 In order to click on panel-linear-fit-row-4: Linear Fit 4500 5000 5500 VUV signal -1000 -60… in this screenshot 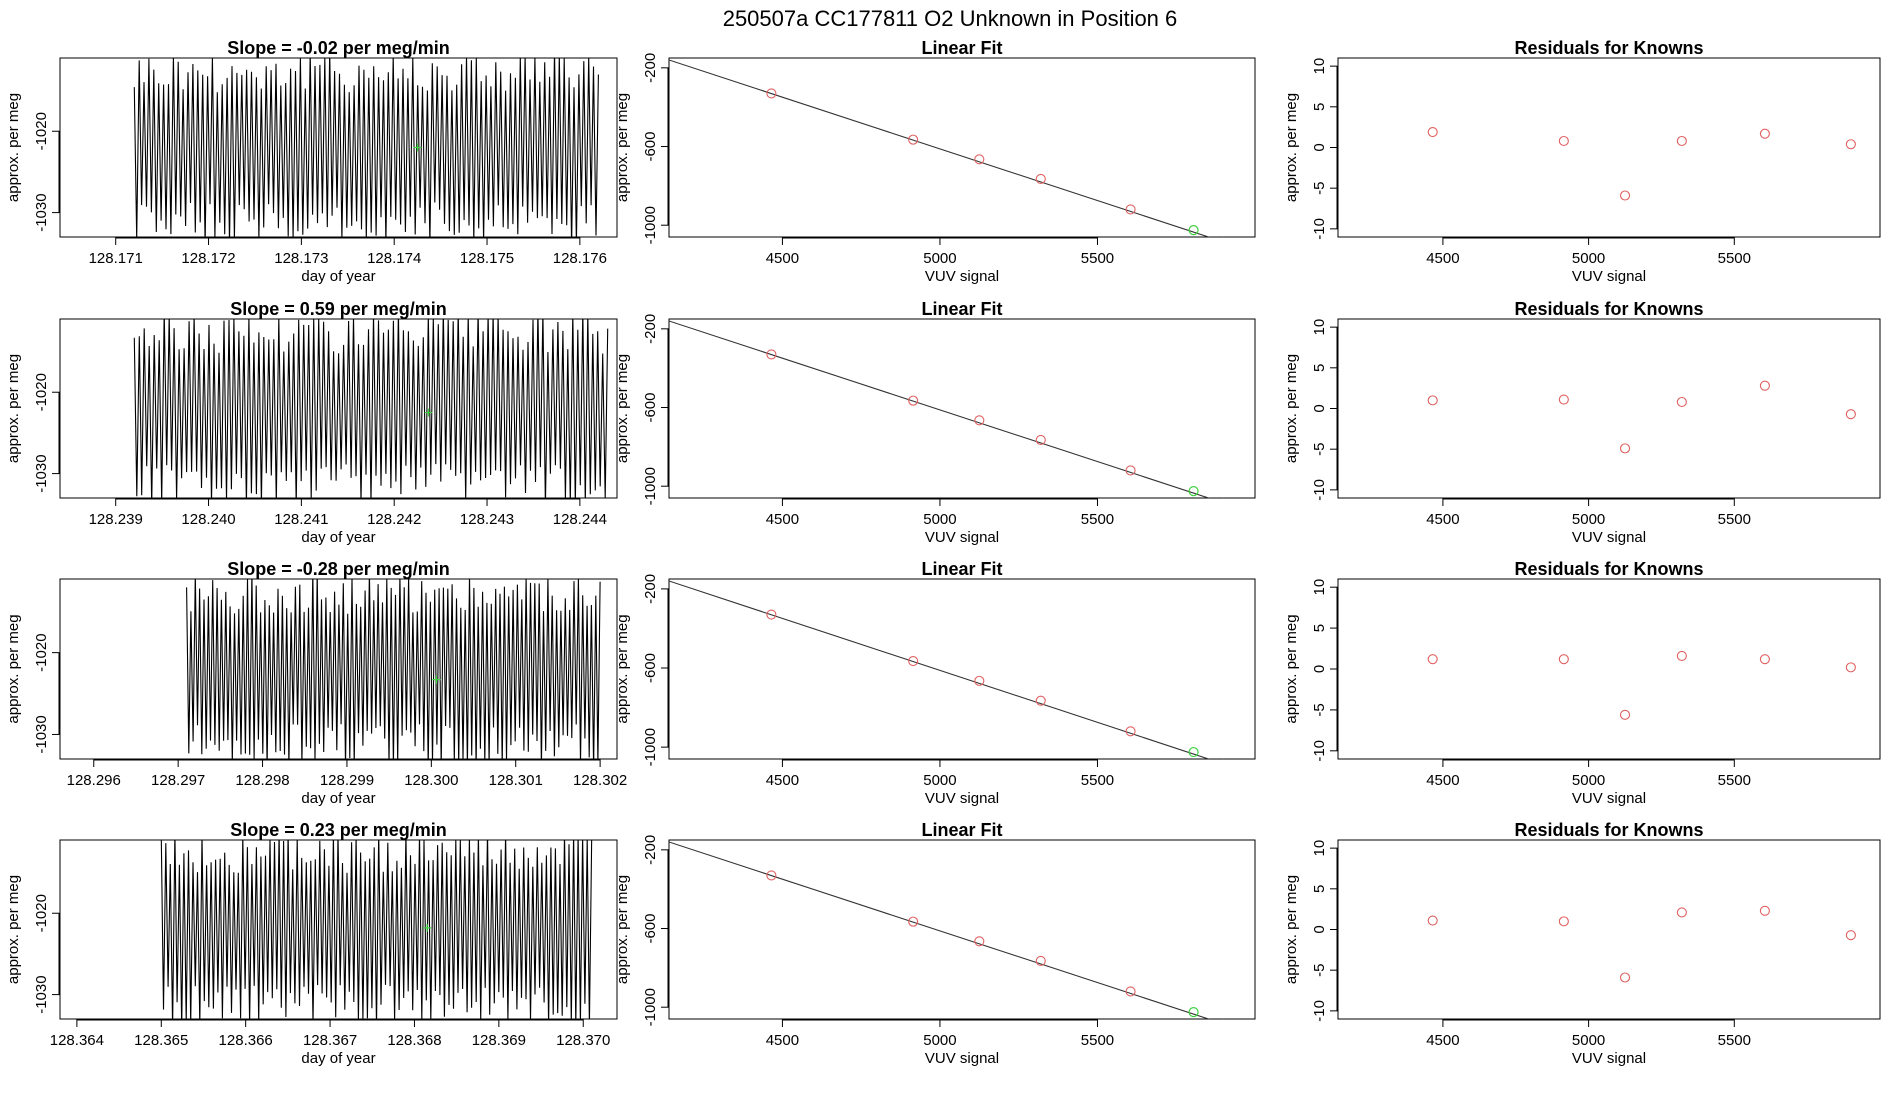, I will do `click(935, 943)`.